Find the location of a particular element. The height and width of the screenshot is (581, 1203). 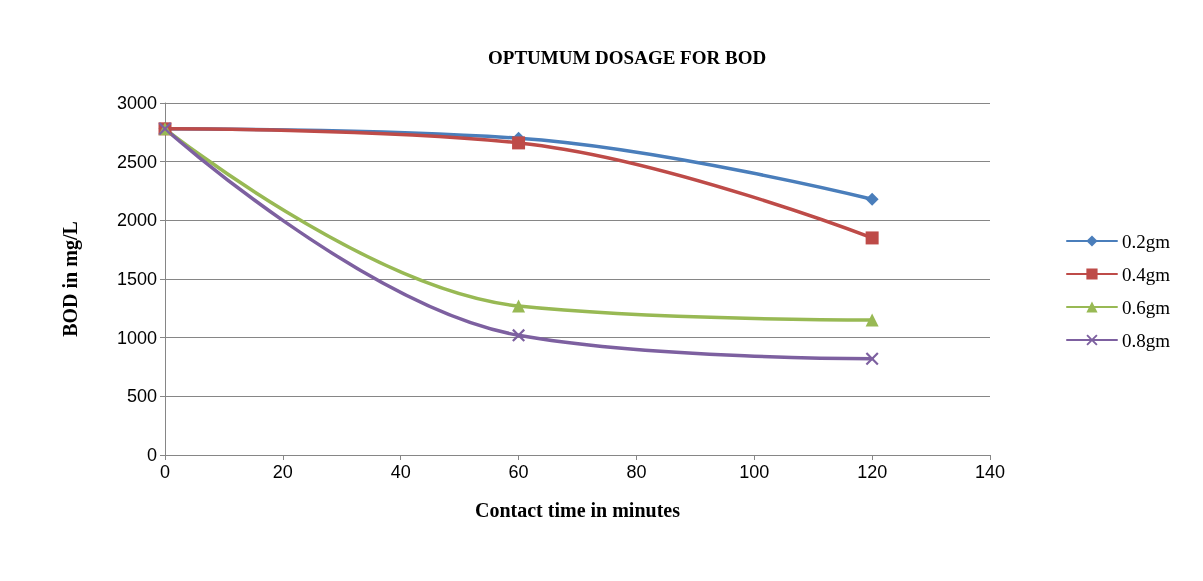

x-tick-label: 120 is located at coordinates (872, 472).